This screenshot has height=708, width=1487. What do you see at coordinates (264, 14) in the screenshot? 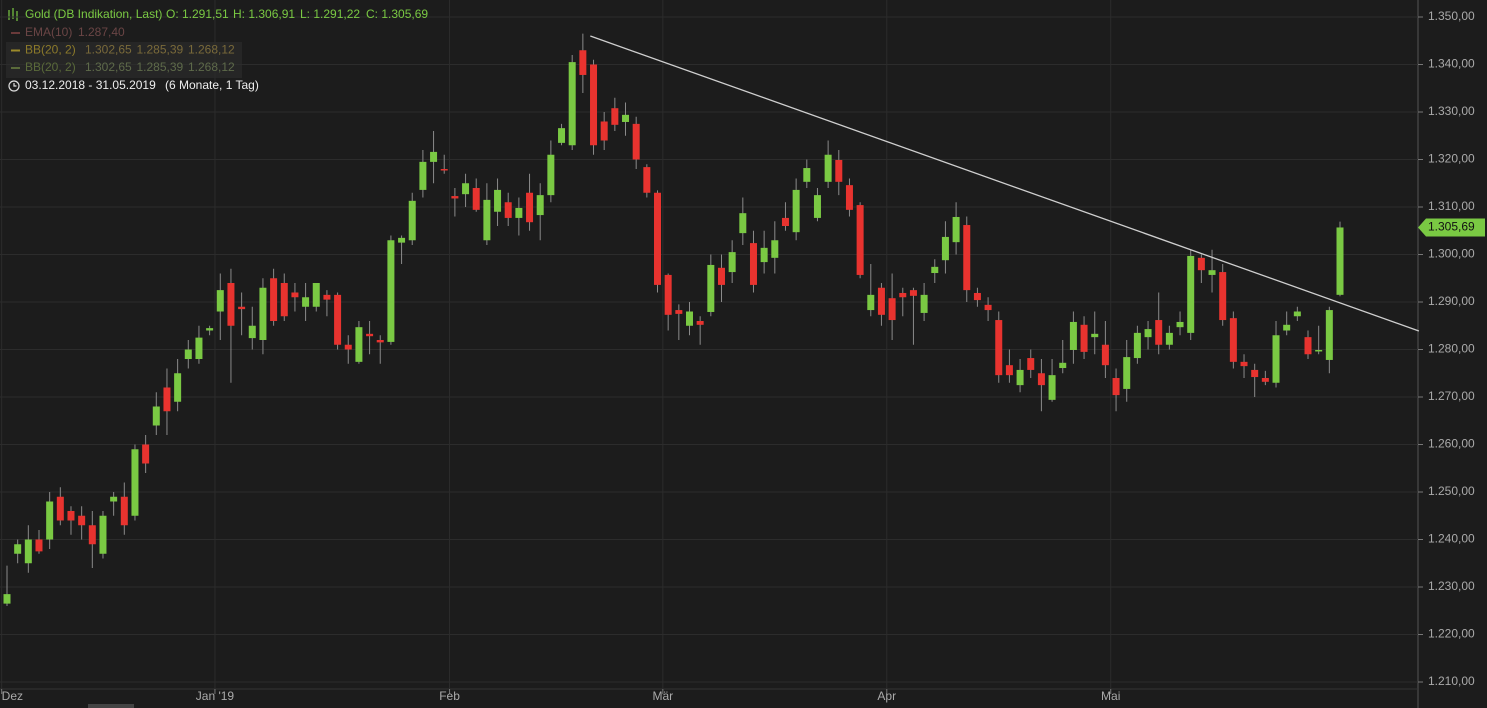
I see `quote-value: H: 1.306,91` at bounding box center [264, 14].